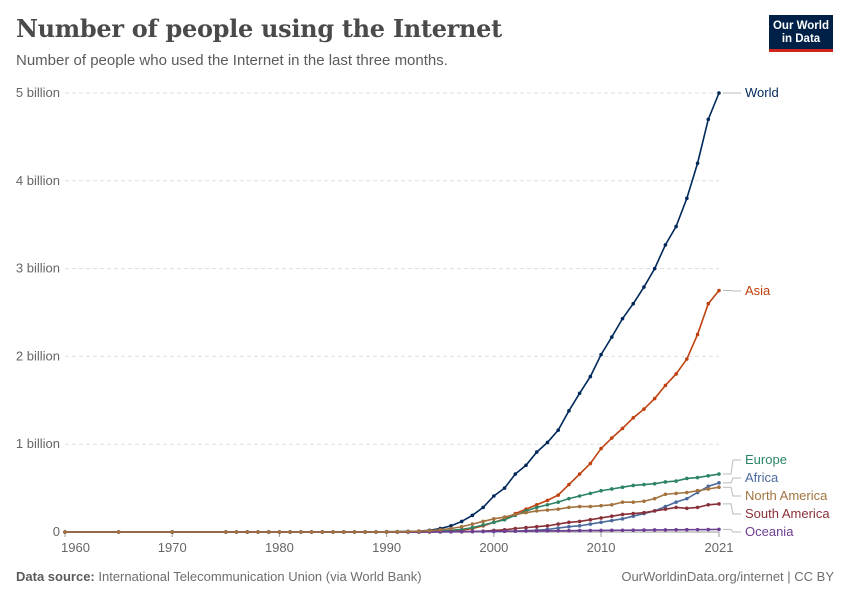  Describe the element at coordinates (55, 576) in the screenshot. I see `data-source-label: Data source:` at that location.